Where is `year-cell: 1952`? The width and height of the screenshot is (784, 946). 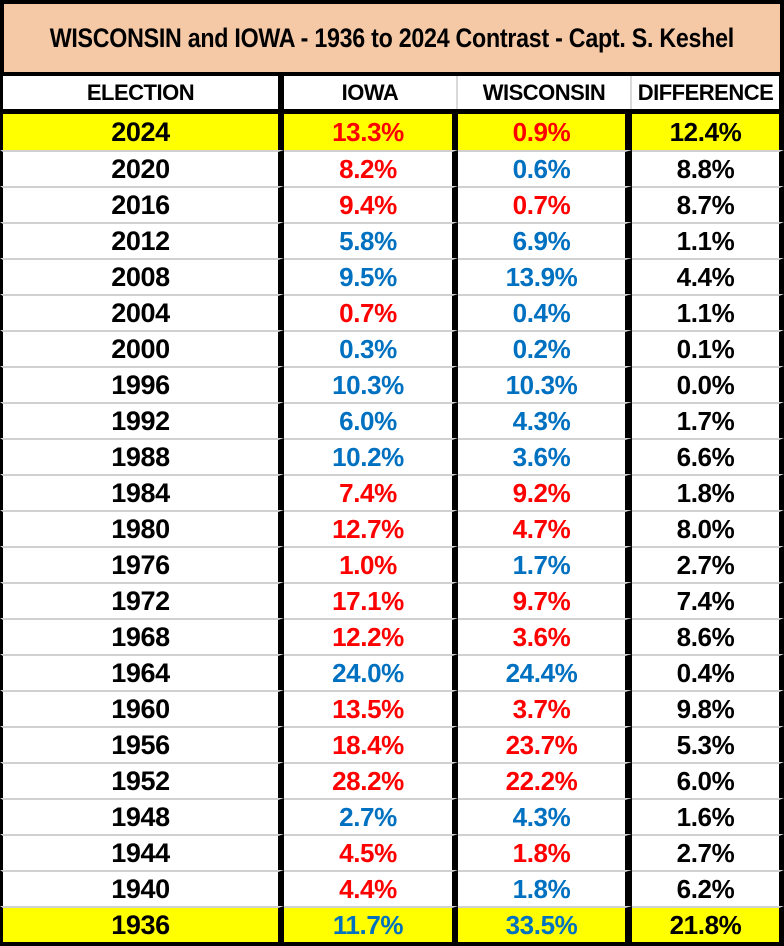
year-cell: 1952 is located at coordinates (142, 780).